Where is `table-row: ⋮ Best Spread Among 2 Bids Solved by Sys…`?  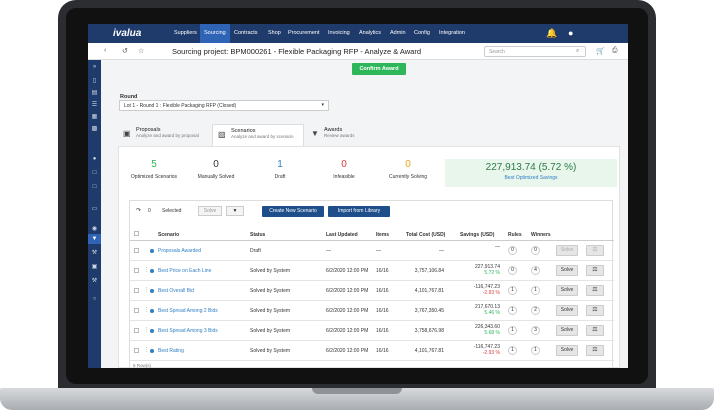
table-row: ⋮ Best Spread Among 2 Bids Solved by Sys… is located at coordinates (372, 311).